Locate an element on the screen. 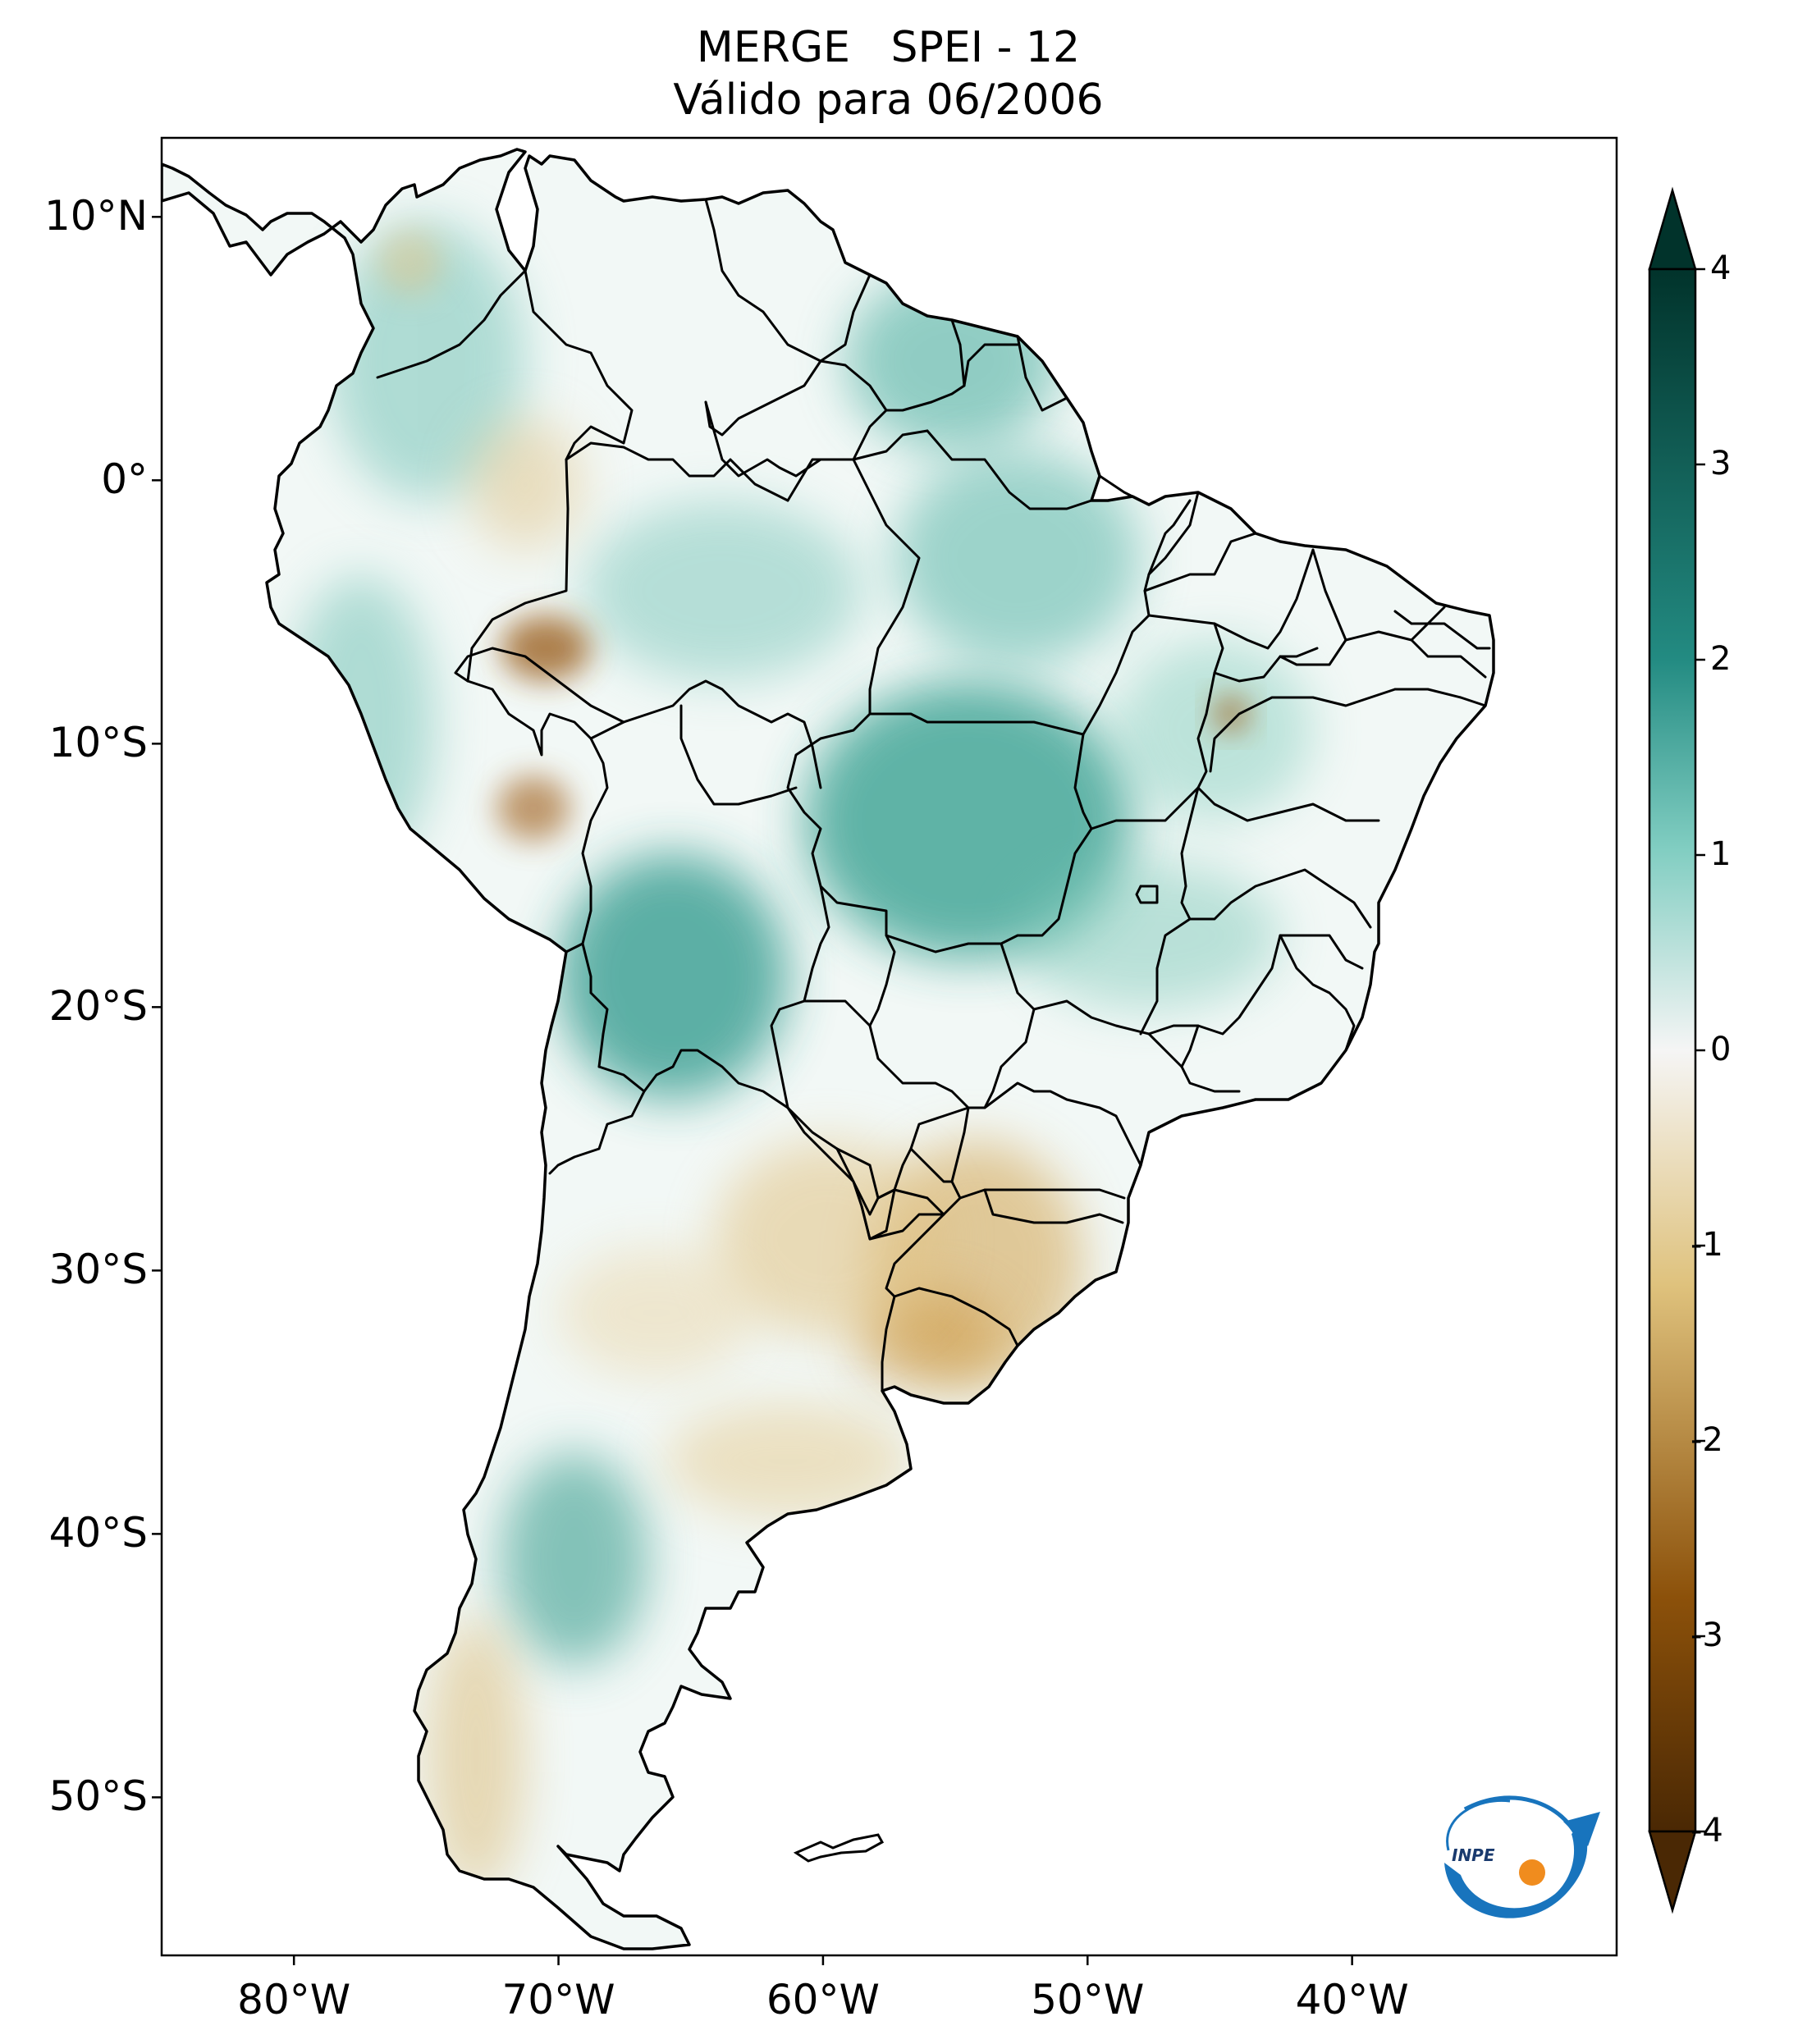 This screenshot has height=2044, width=1798. anomaly-wet-bolivia is located at coordinates (673, 976).